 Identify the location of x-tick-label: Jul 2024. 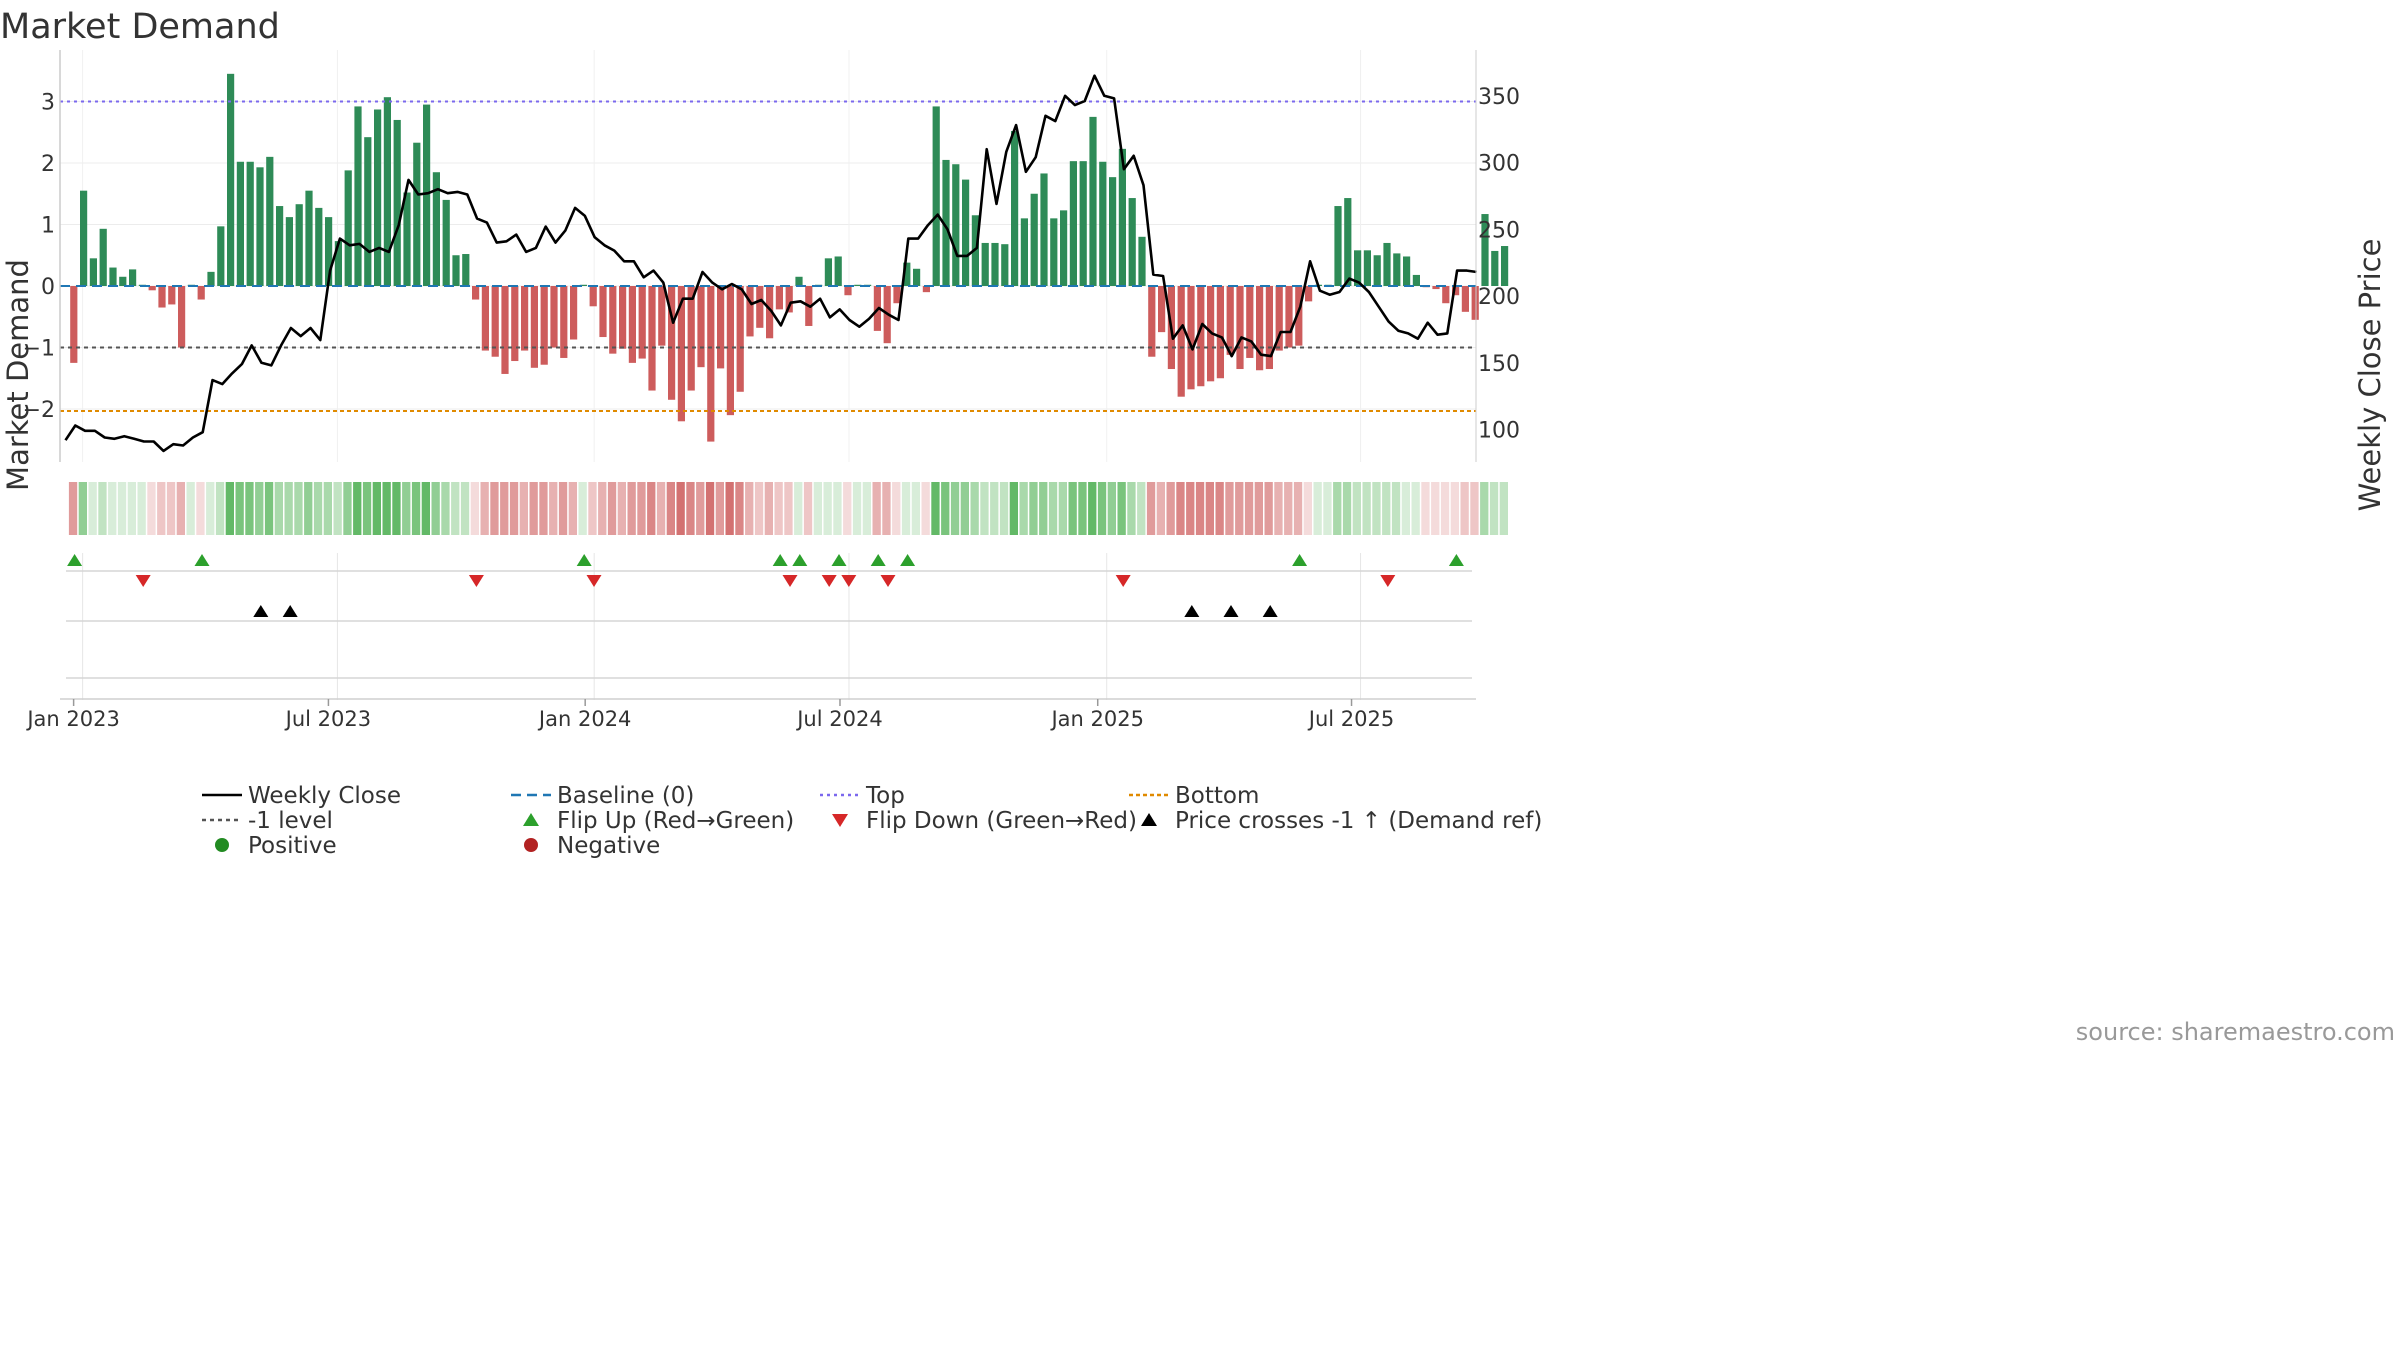
(838, 719).